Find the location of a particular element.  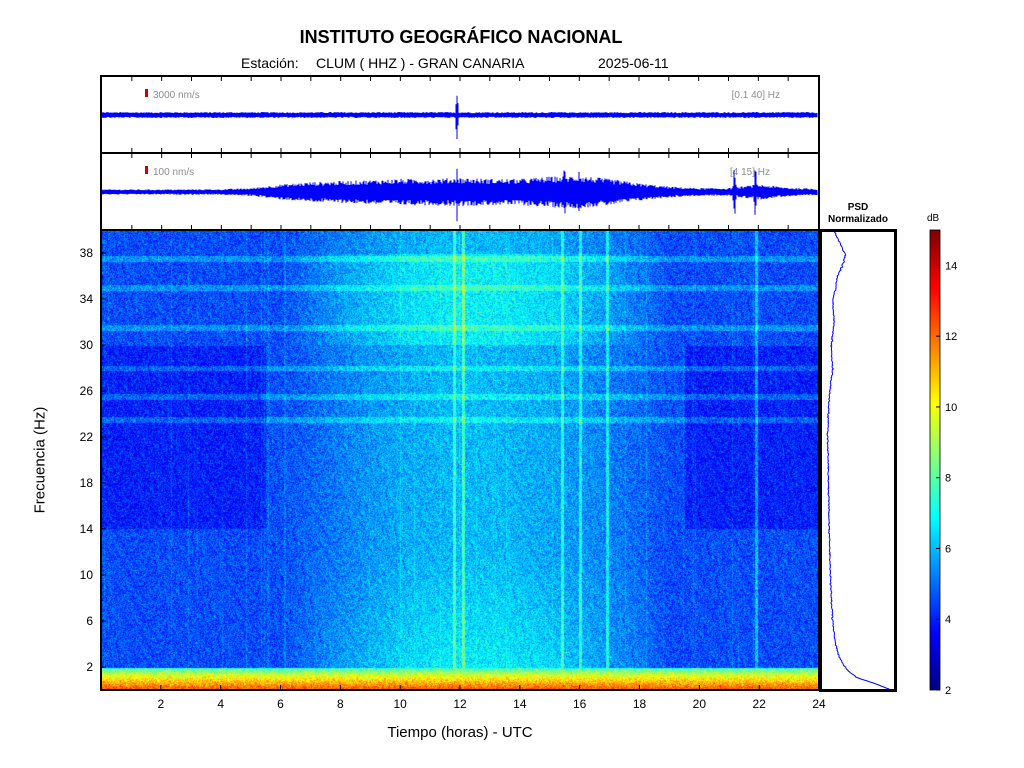

station-name: CLUM ( HHZ ) - GRAN CANARIA is located at coordinates (420, 63).